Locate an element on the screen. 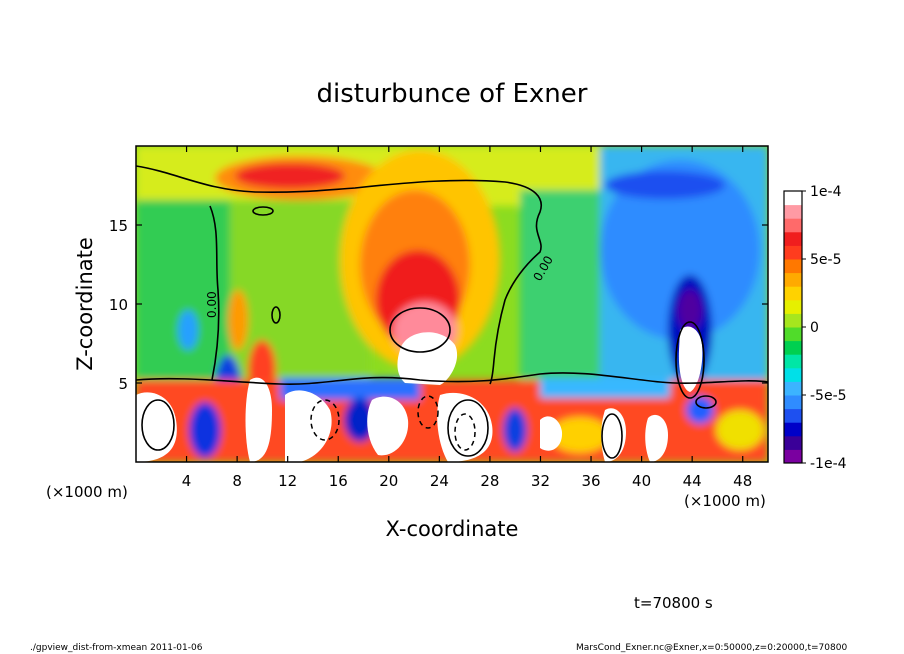 The image size is (904, 654). field-left-green is located at coordinates (191, 290).